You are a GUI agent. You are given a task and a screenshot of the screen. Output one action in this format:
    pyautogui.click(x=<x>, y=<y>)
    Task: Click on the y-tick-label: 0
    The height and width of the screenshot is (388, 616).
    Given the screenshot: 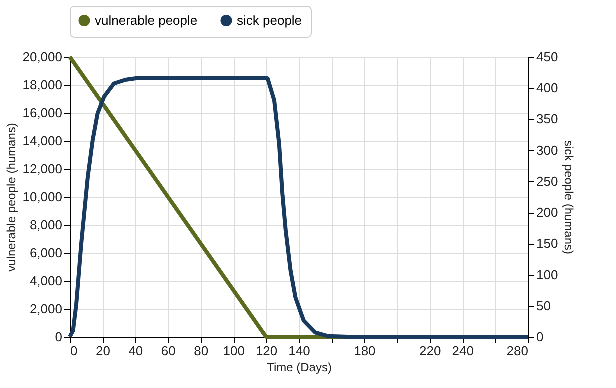 What is the action you would take?
    pyautogui.click(x=58, y=337)
    